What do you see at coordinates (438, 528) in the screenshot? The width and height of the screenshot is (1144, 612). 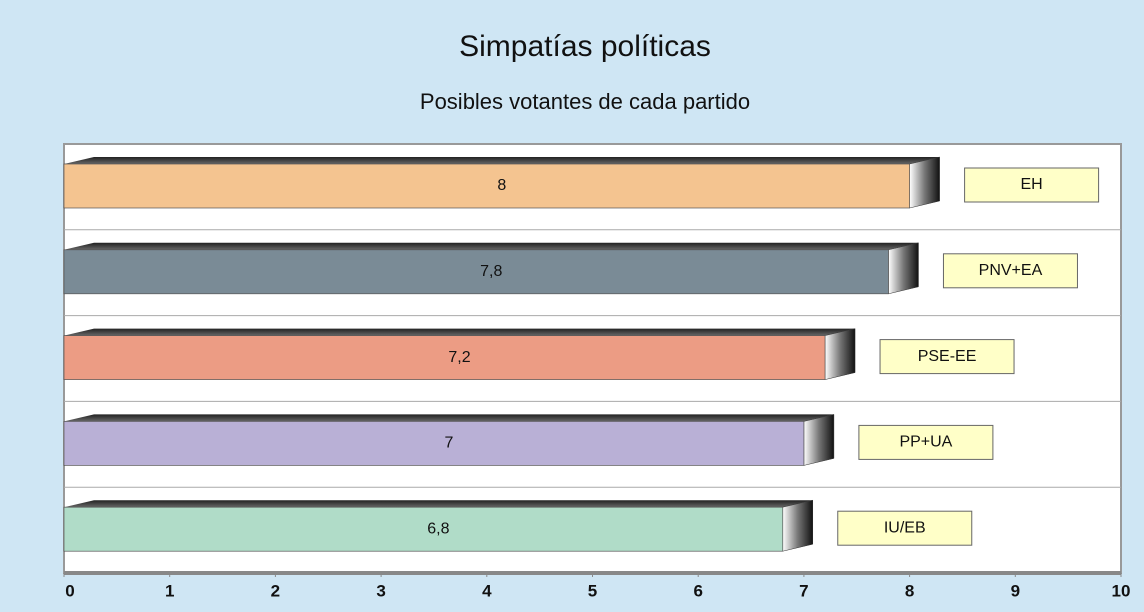 I see `value-label: 6,8` at bounding box center [438, 528].